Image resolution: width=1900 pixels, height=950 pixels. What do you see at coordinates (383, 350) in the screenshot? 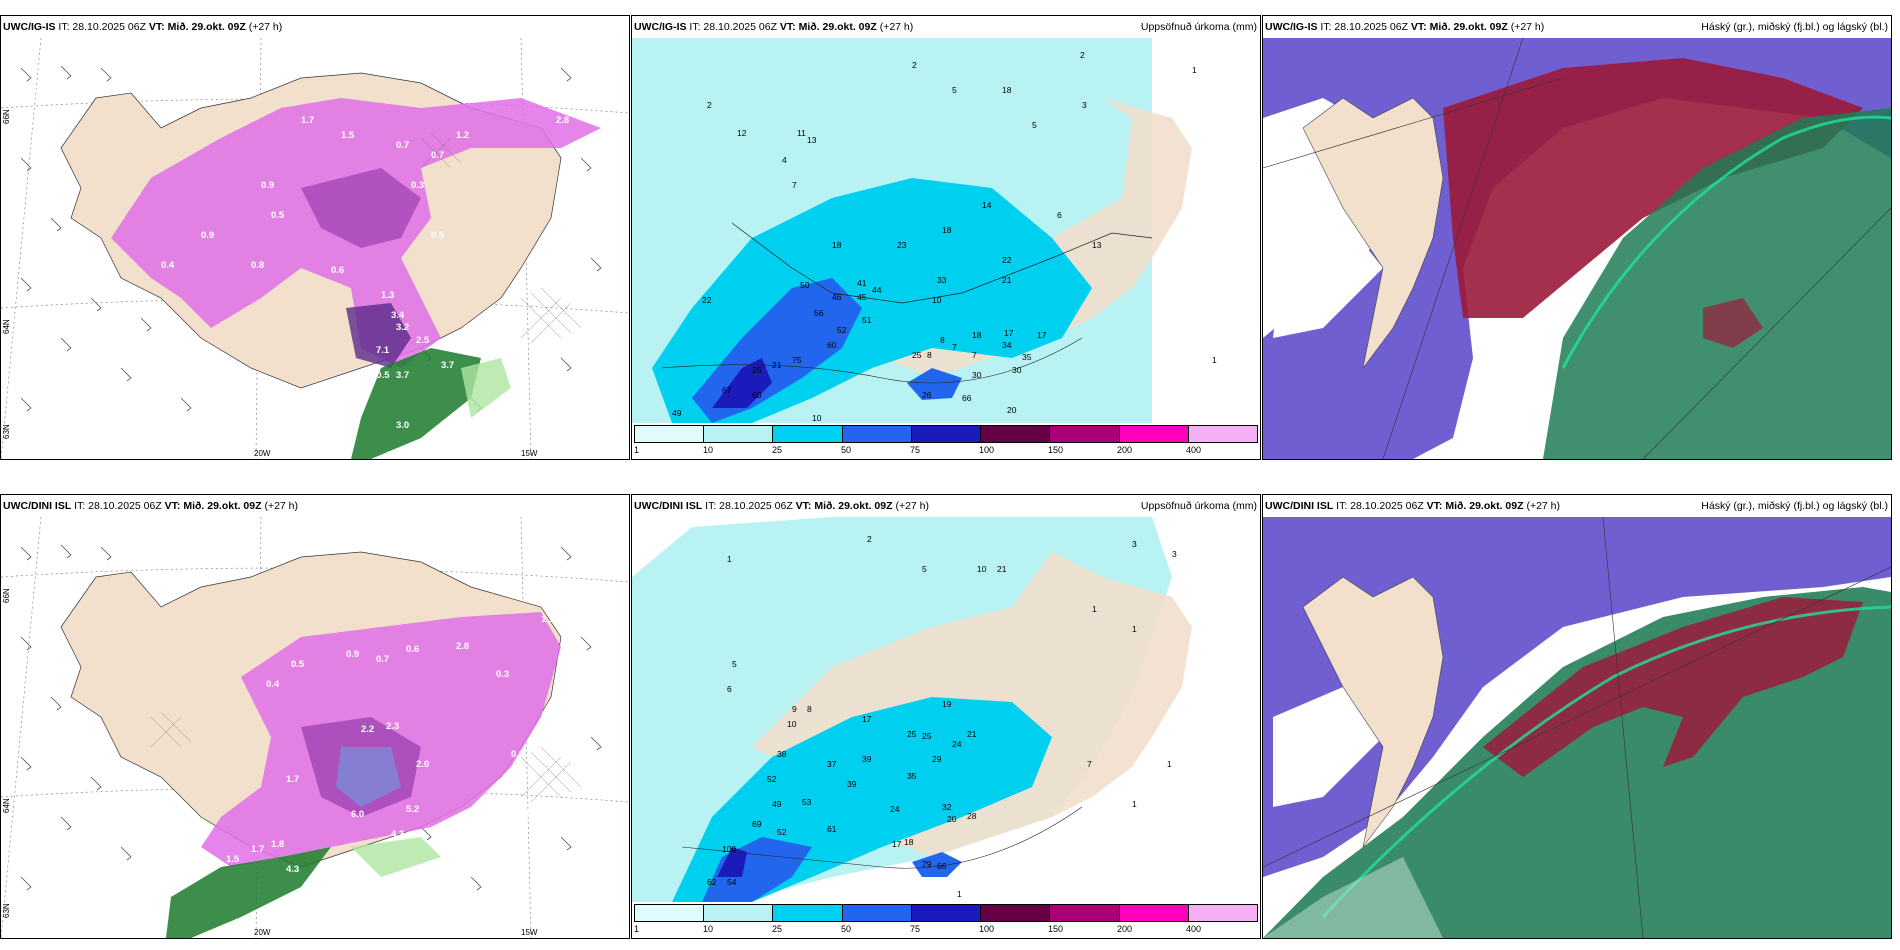
I see `value-label: 7.1` at bounding box center [383, 350].